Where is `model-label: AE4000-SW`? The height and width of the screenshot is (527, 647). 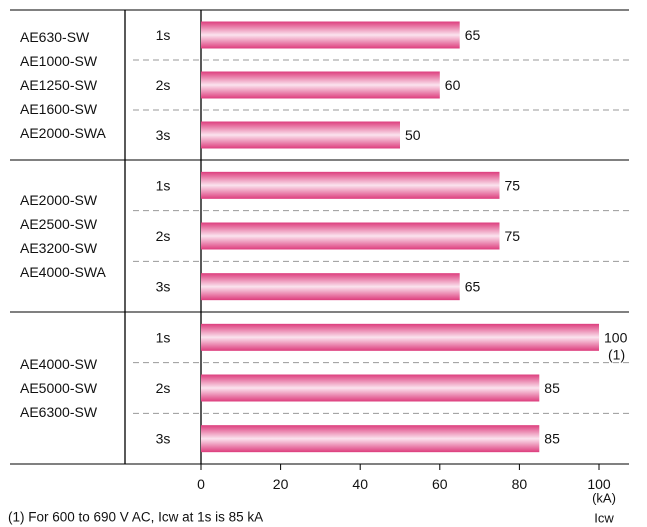
model-label: AE4000-SW is located at coordinates (59, 364).